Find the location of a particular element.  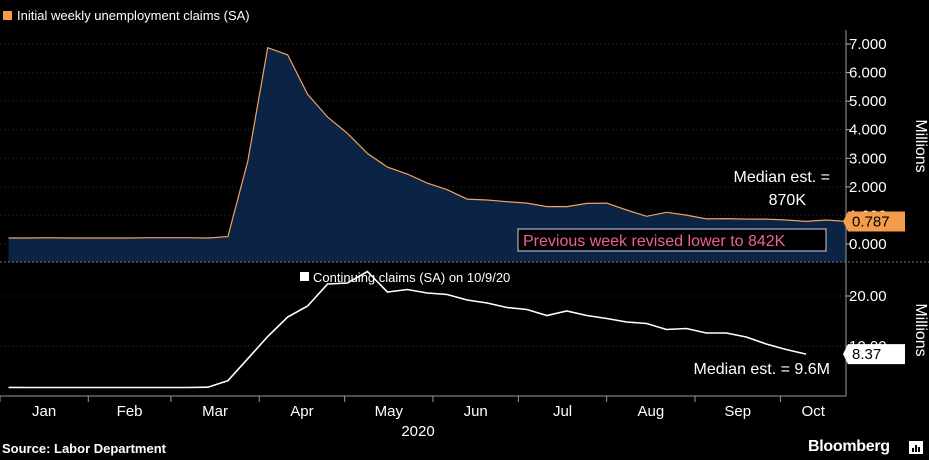

continuing-median-est: Median est. = 9.6M is located at coordinates (761, 369).